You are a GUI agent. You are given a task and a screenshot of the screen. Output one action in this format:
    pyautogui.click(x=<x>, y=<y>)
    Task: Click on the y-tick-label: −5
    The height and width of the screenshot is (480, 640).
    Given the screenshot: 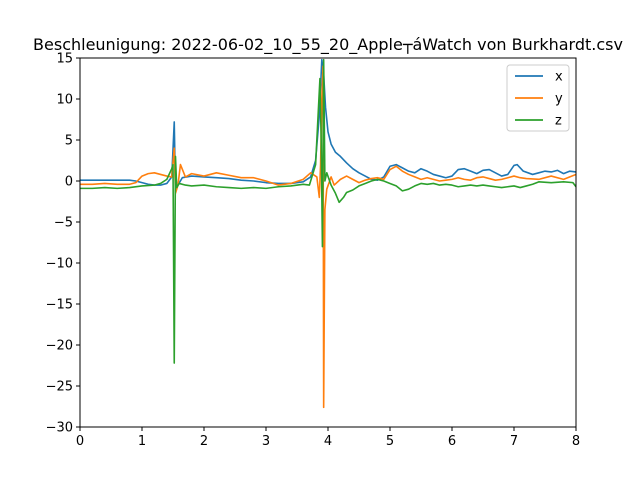 What is the action you would take?
    pyautogui.click(x=63, y=223)
    